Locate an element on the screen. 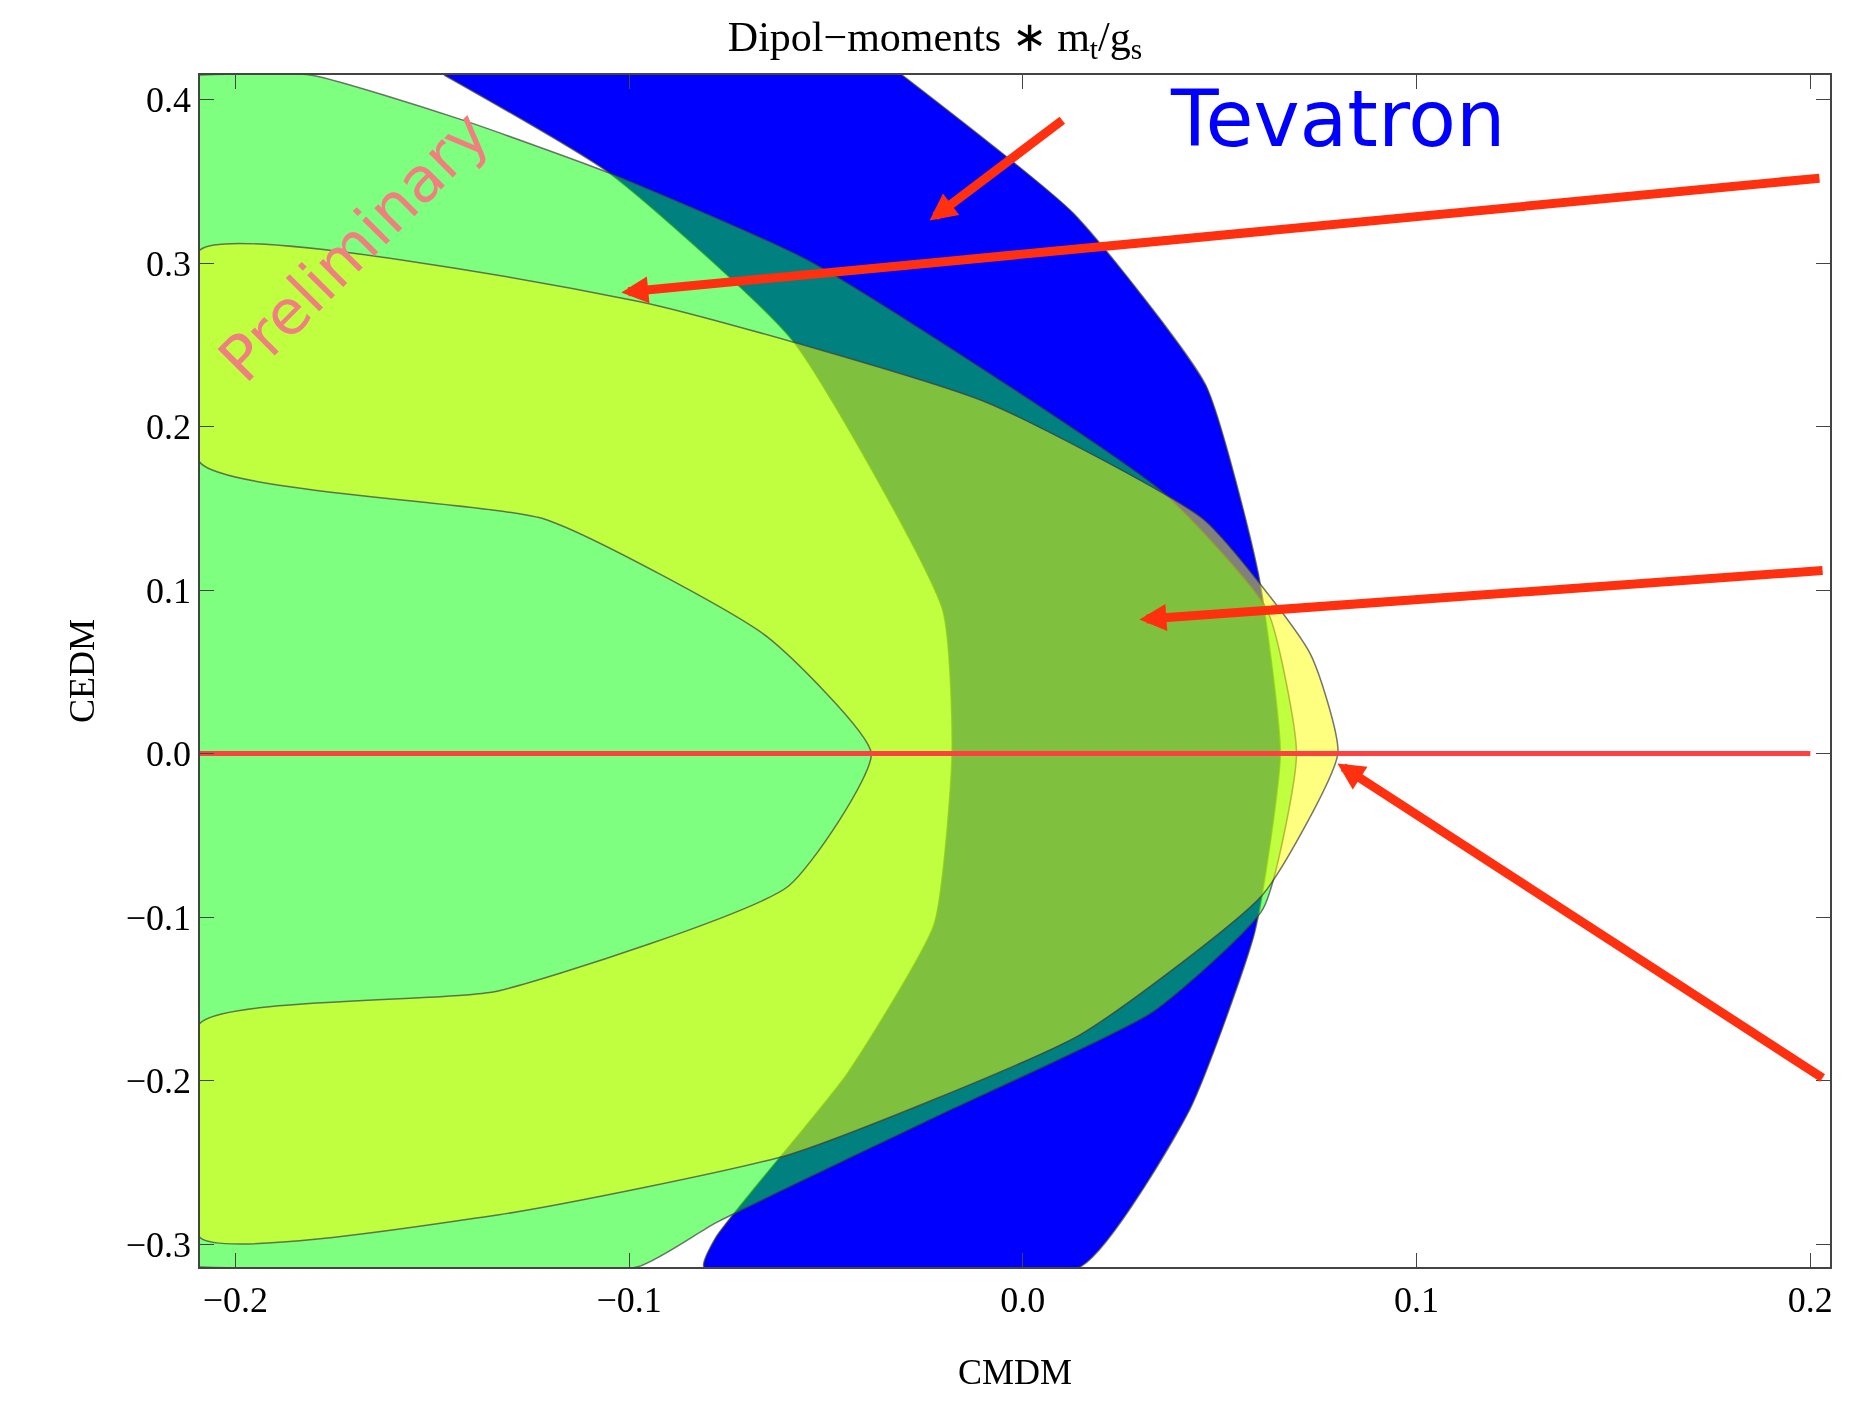 The height and width of the screenshot is (1411, 1870). chart-title: Dipol−moments ∗ m$_{t}$/g$_{s}$ is located at coordinates (935, 39).